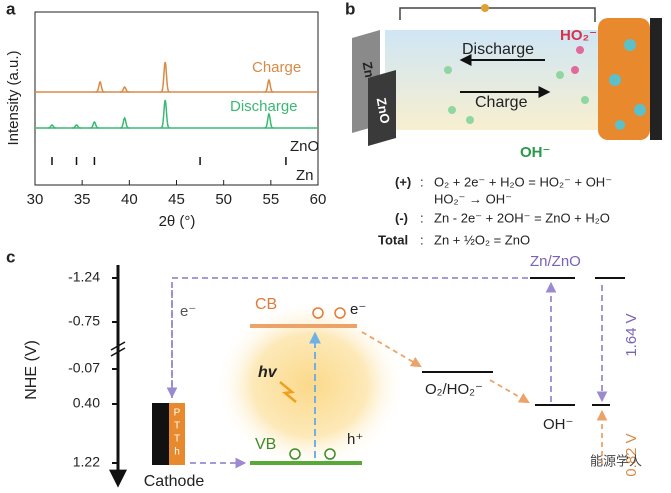 This screenshot has height=493, width=671. Describe the element at coordinates (177, 221) in the screenshot. I see `x-axis-label: 2θ (°)` at that location.